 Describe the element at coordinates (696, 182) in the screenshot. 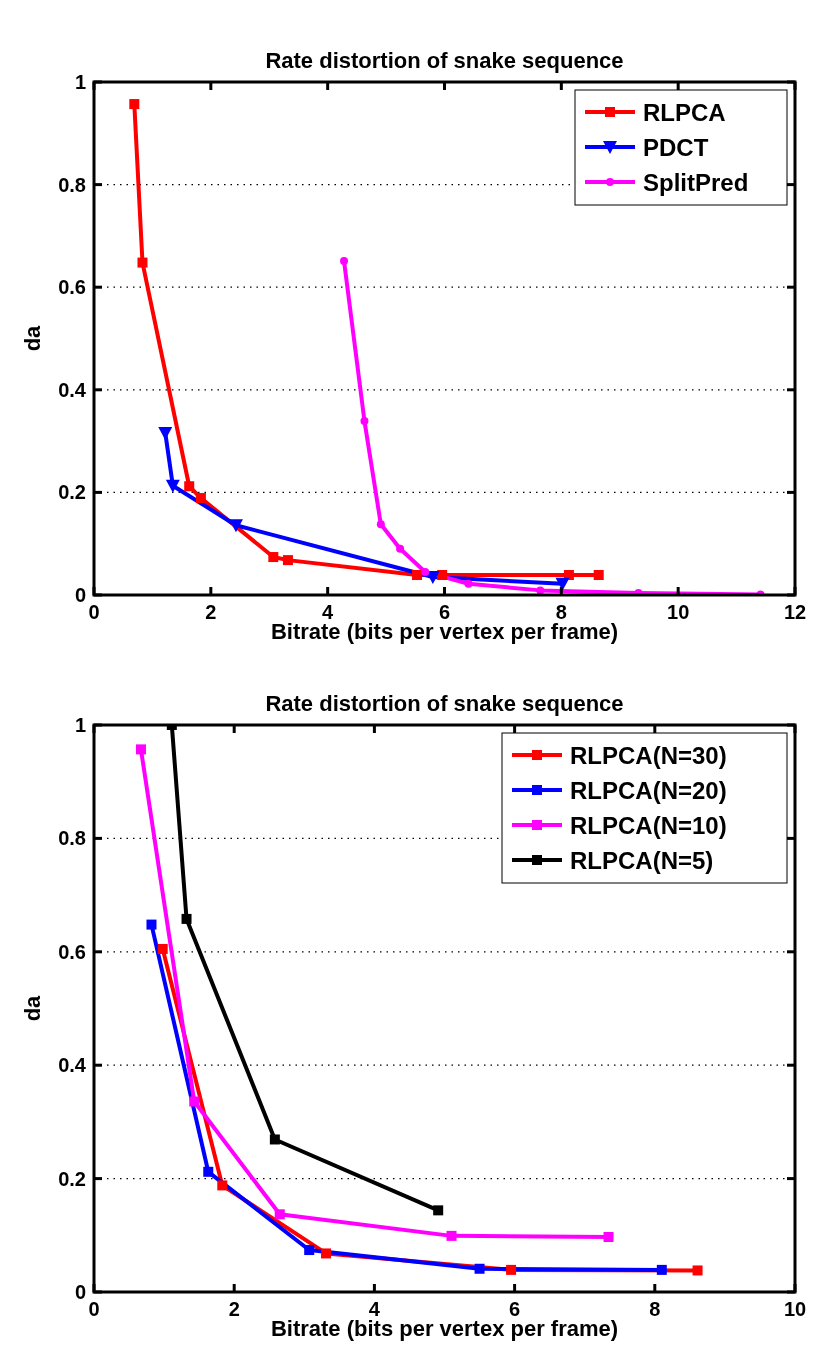

I see `legend-label: SplitPred` at that location.